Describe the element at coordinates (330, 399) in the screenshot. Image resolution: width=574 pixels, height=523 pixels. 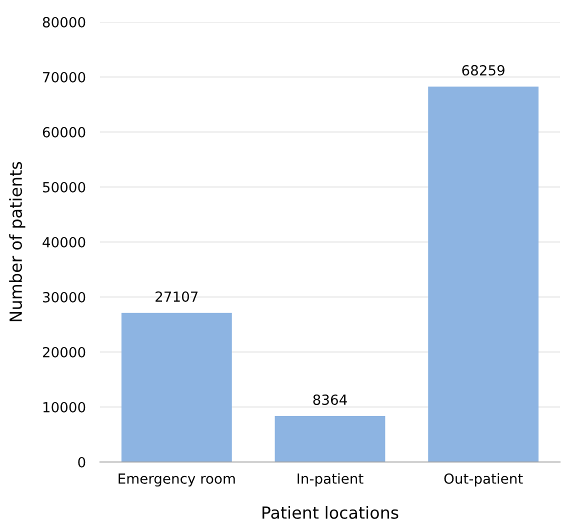
I see `data-label: 8364` at that location.